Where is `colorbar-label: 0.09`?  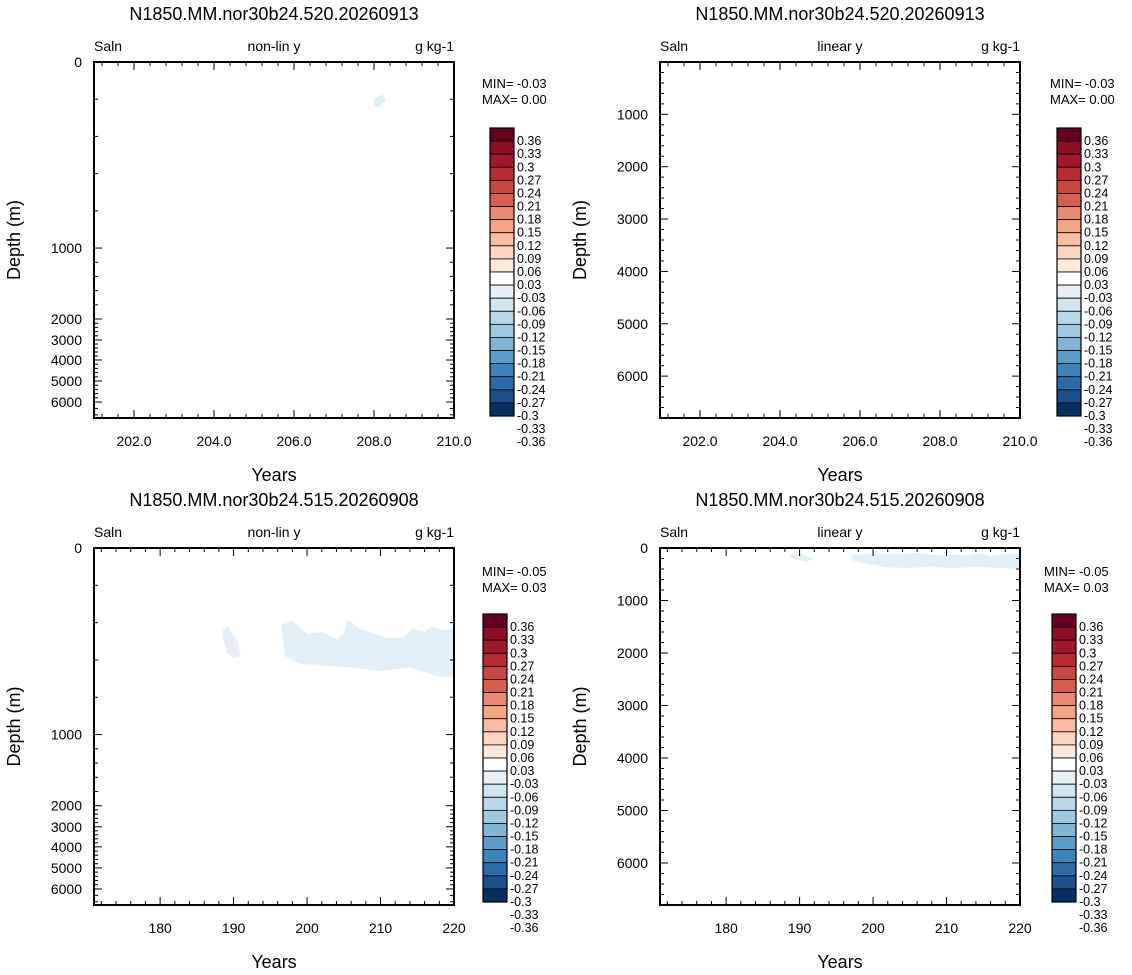 colorbar-label: 0.09 is located at coordinates (1091, 745).